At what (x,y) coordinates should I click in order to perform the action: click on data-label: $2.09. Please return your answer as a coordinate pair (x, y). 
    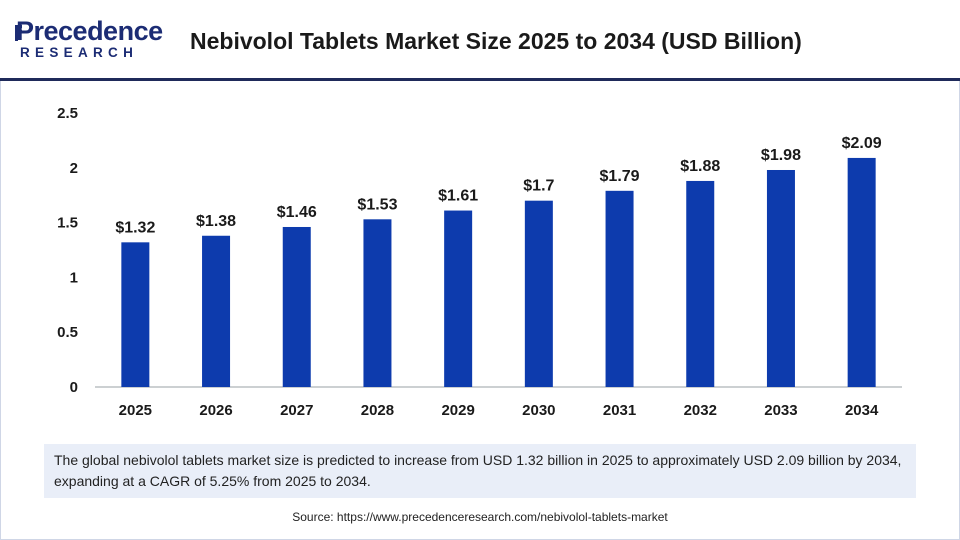
    Looking at the image, I should click on (862, 143).